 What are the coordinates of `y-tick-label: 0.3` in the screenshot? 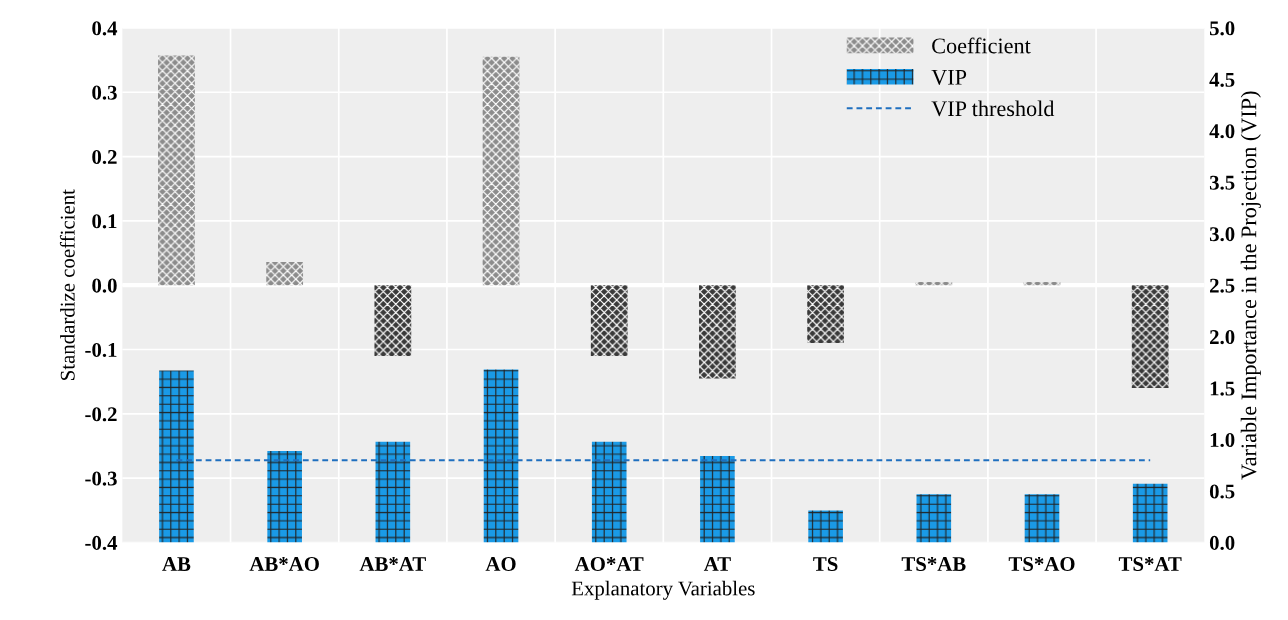 It's located at (104, 92).